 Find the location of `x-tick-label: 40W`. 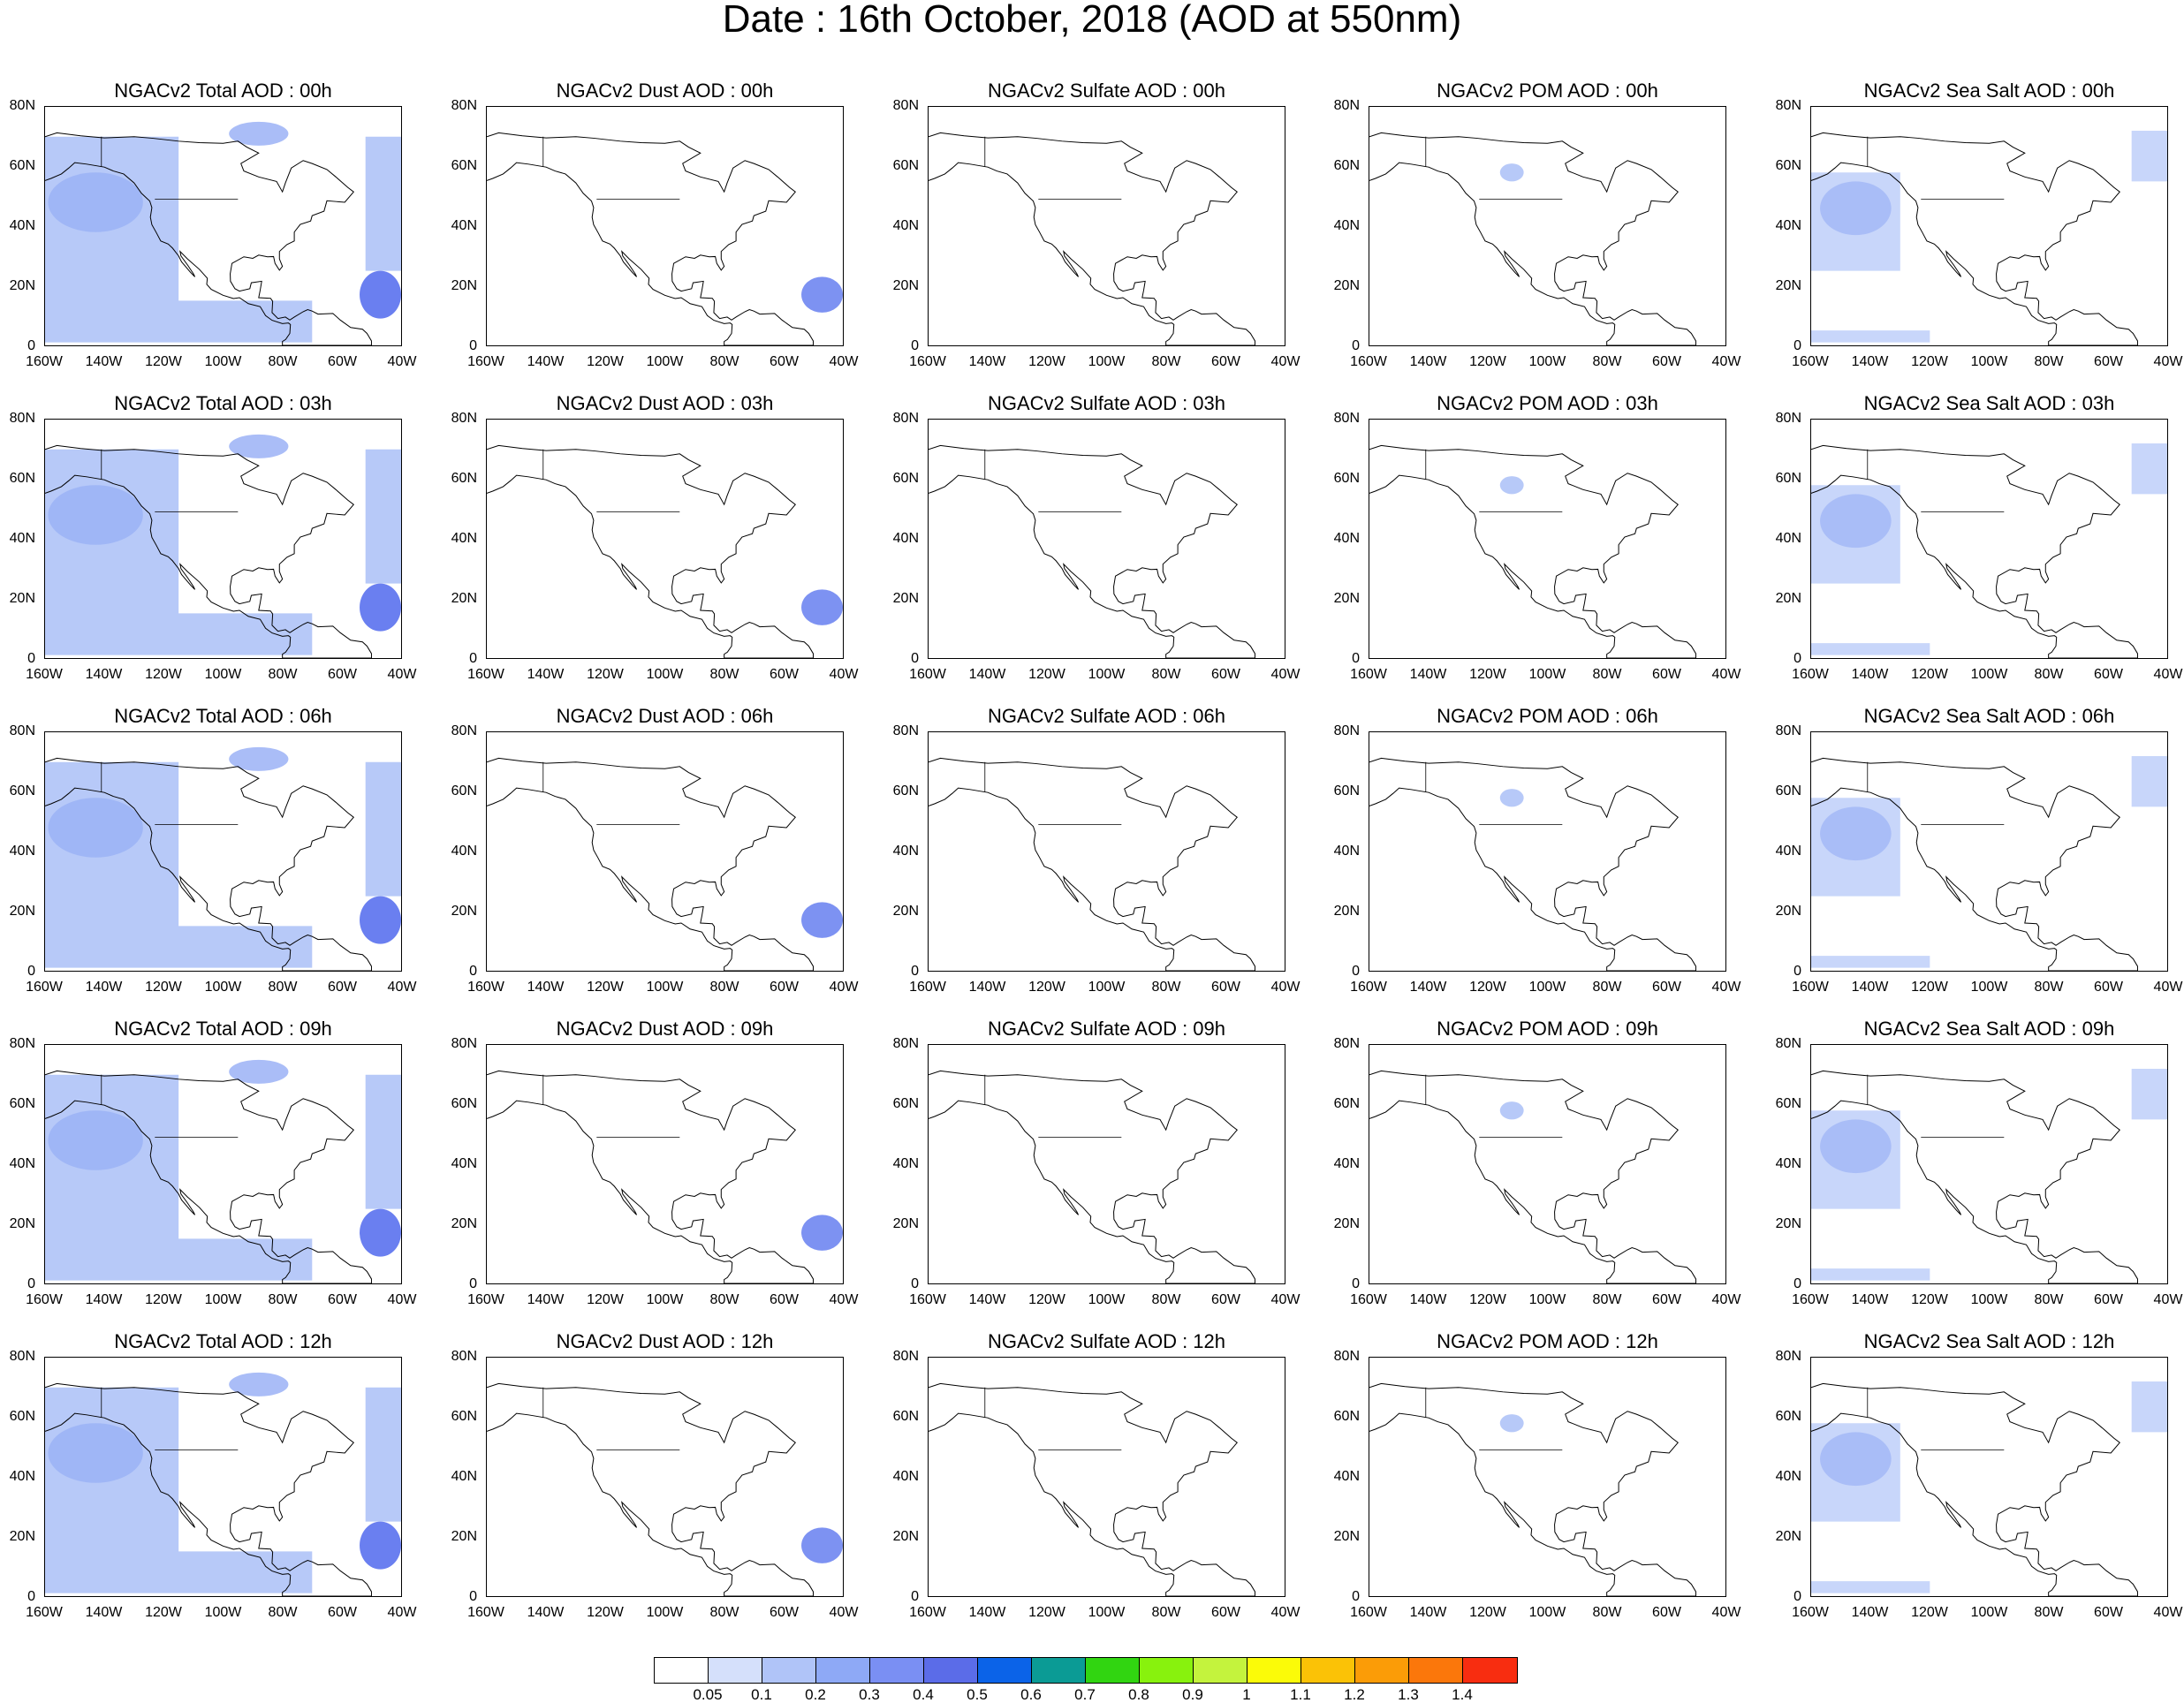

x-tick-label: 40W is located at coordinates (1285, 987).